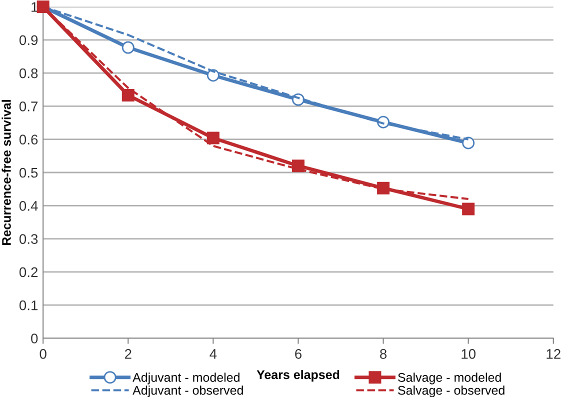 This screenshot has width=567, height=397. Describe the element at coordinates (43, 354) in the screenshot. I see `x-tick-label: 0` at that location.